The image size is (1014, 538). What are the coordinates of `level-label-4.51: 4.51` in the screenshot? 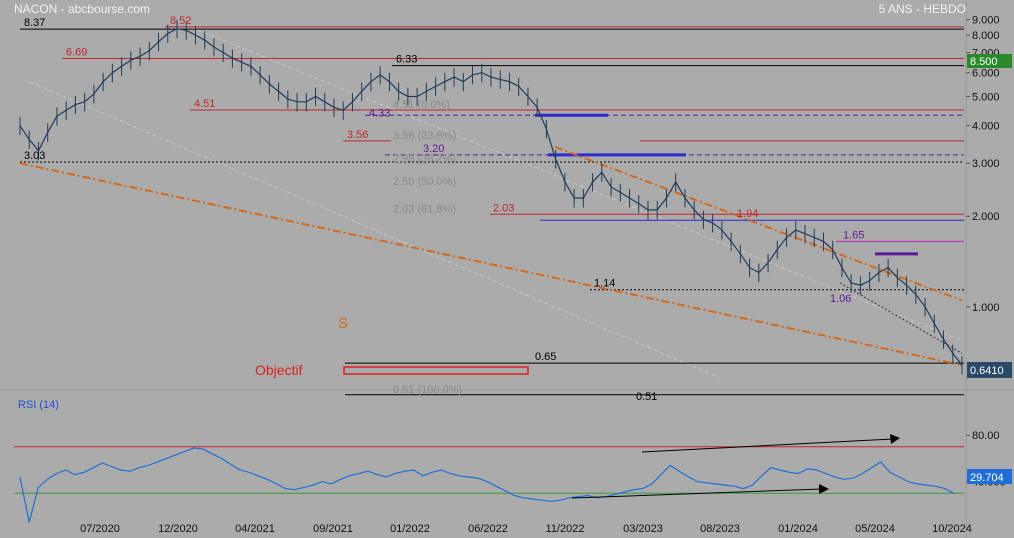 It's located at (204, 104).